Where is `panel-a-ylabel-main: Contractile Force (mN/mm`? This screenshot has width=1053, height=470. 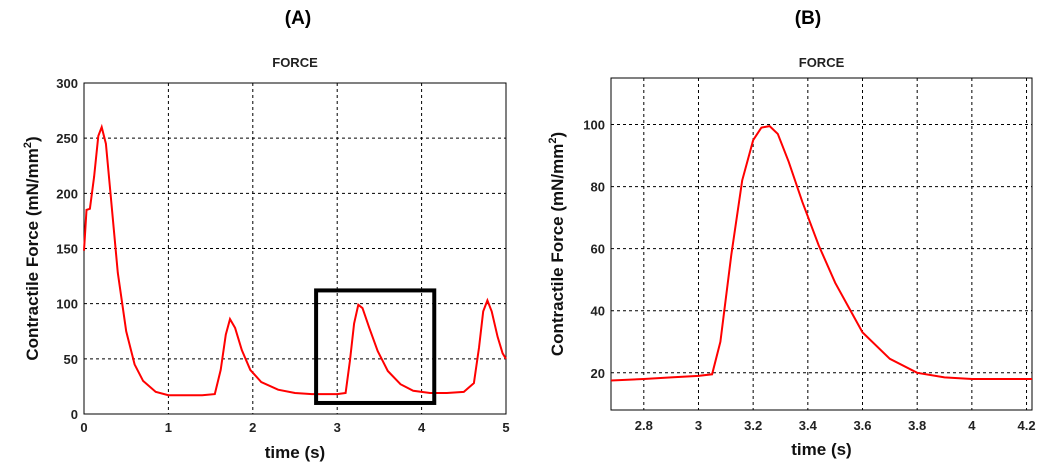
panel-a-ylabel-main: Contractile Force (mN/mm is located at coordinates (32, 254).